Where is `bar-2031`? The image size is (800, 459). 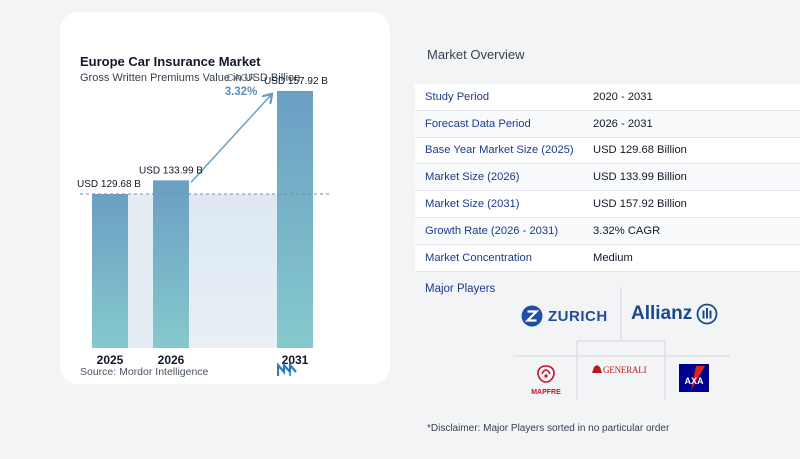
bar-2031 is located at coordinates (295, 219).